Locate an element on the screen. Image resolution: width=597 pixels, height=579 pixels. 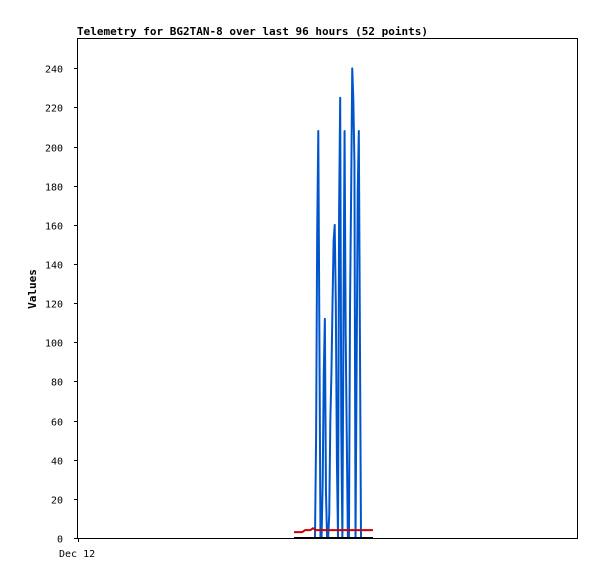
y-tick-label: 200 is located at coordinates (54, 149).